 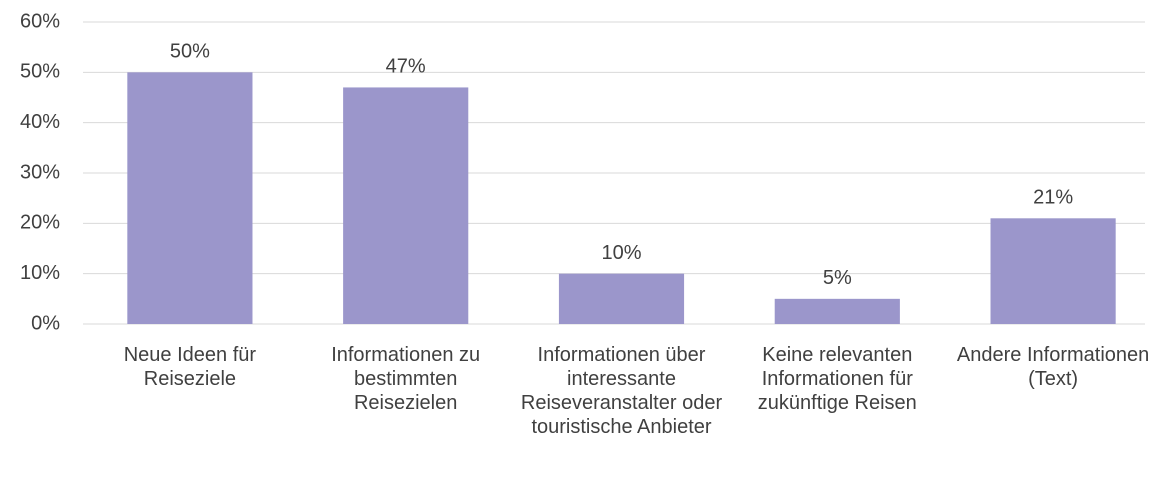 What do you see at coordinates (190, 52) in the screenshot?
I see `value-label: 50%` at bounding box center [190, 52].